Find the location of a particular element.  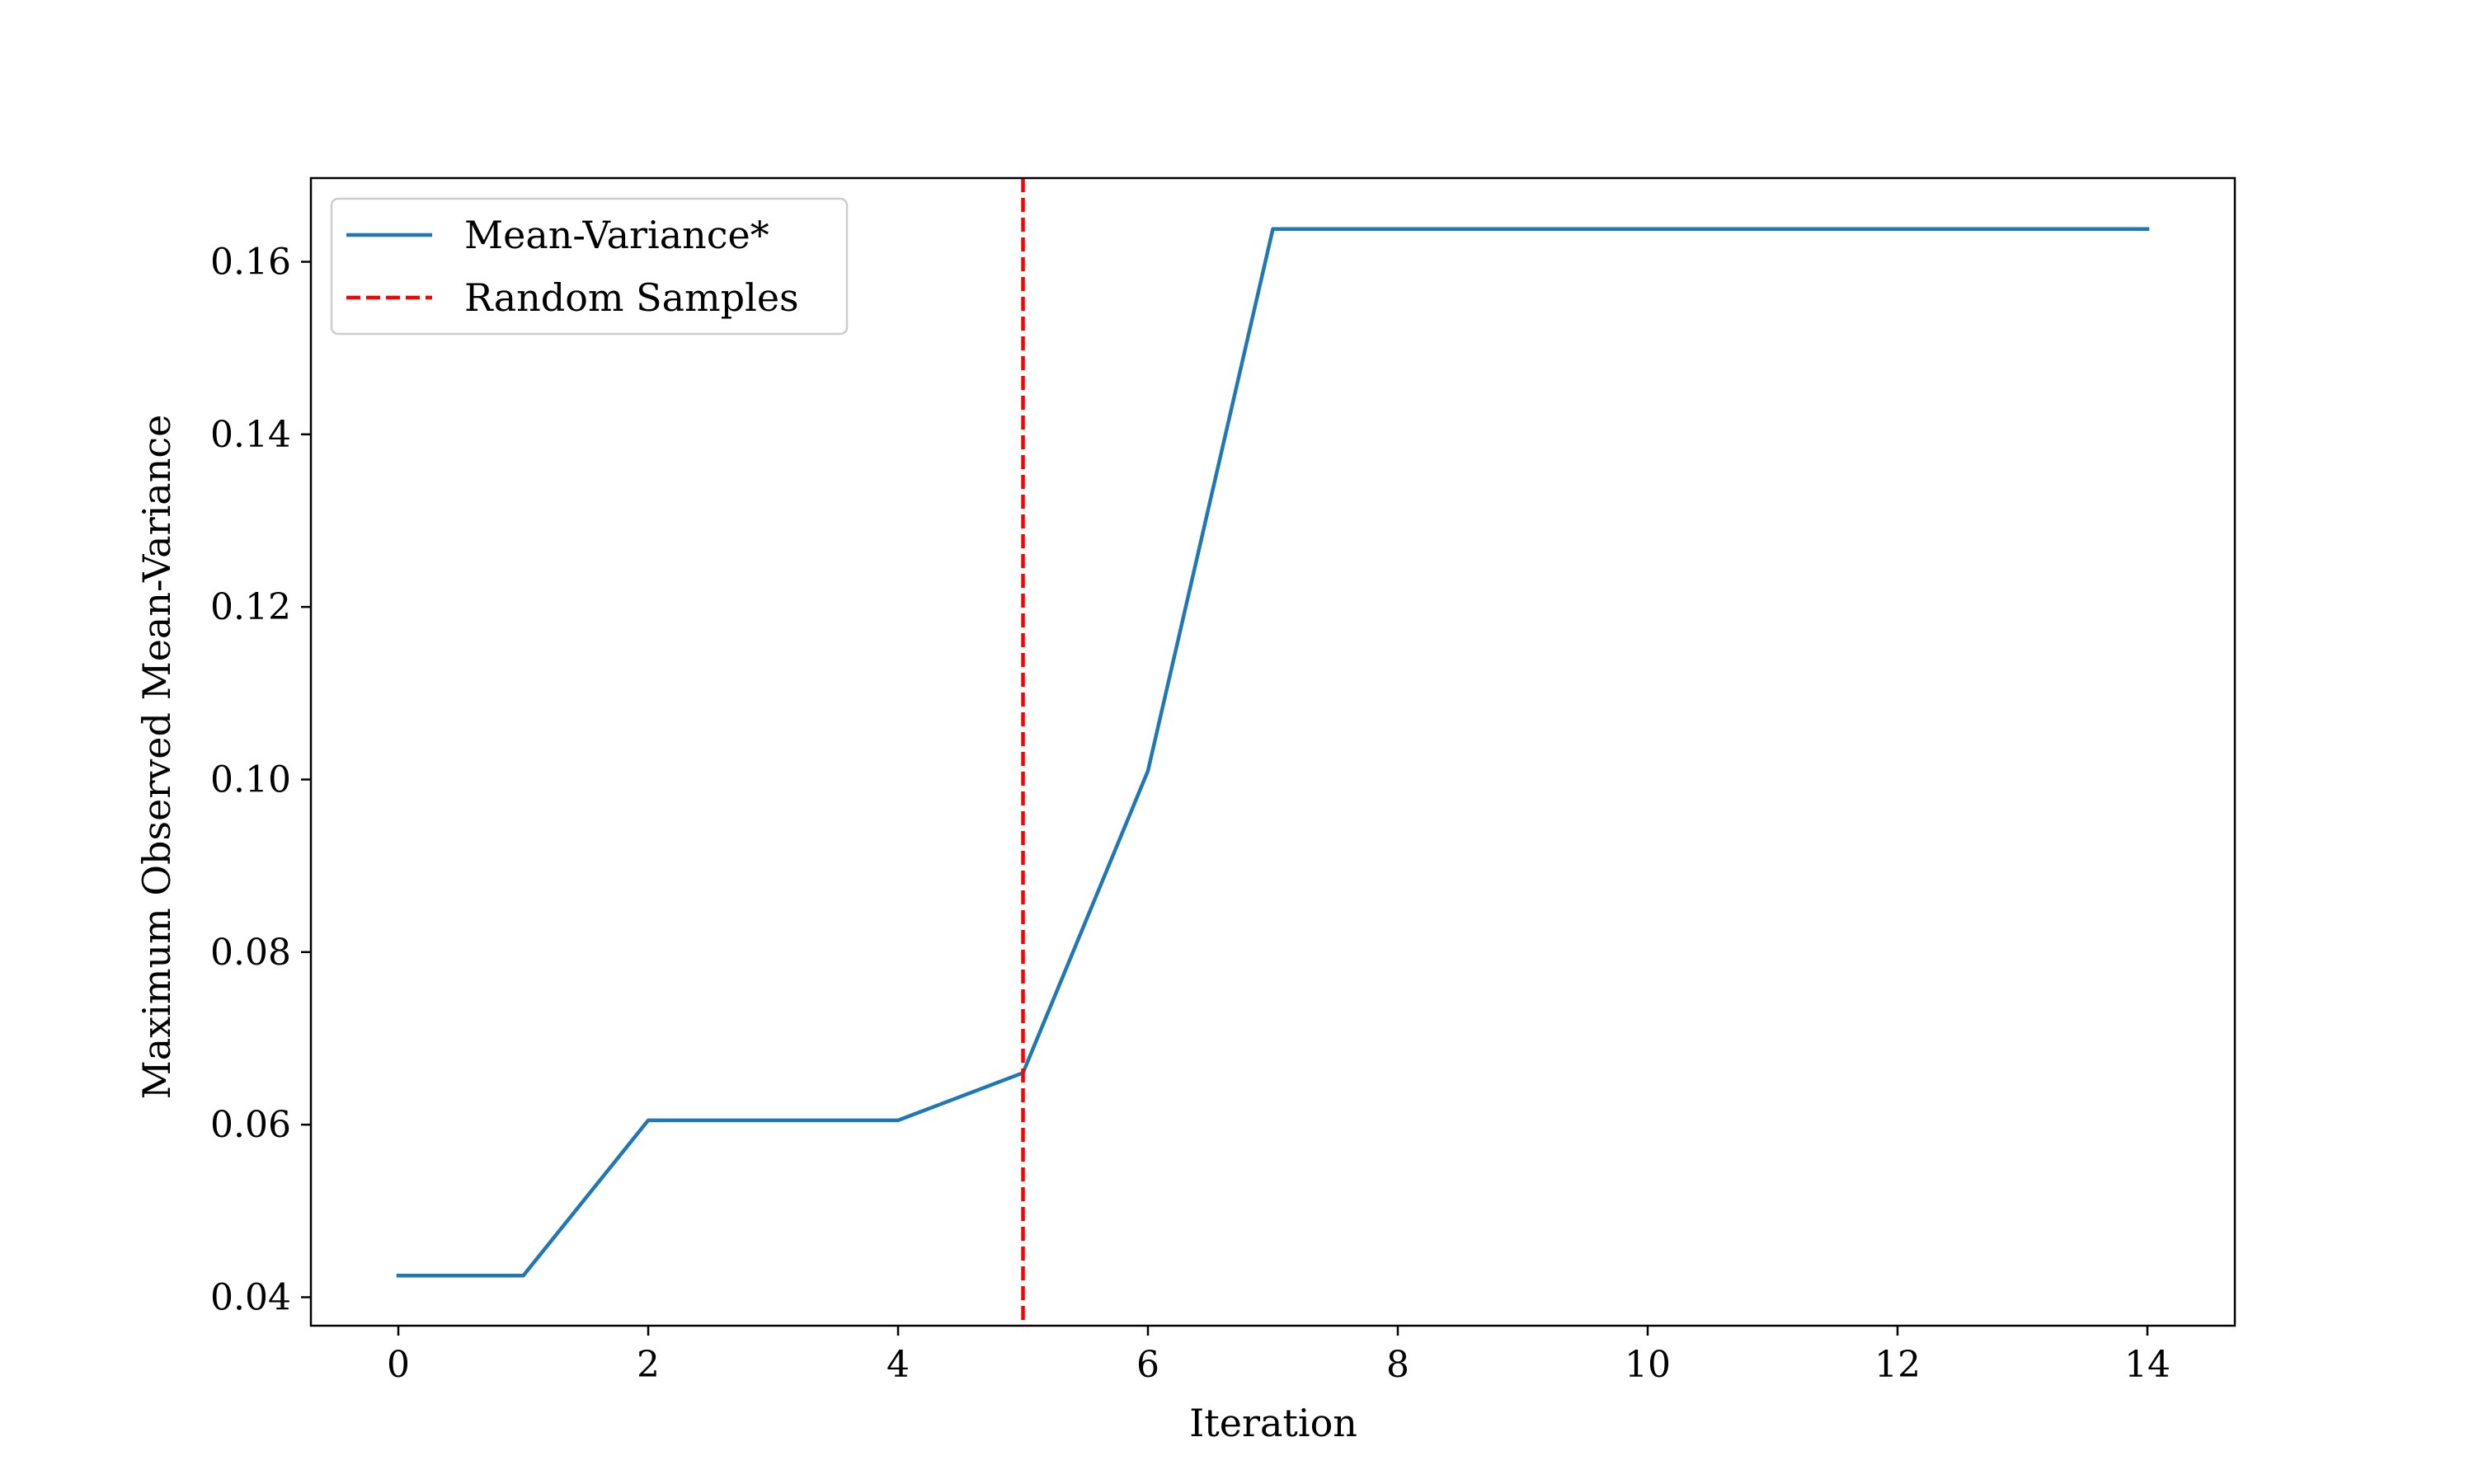

y-tick-label: 0.16 is located at coordinates (250, 263).